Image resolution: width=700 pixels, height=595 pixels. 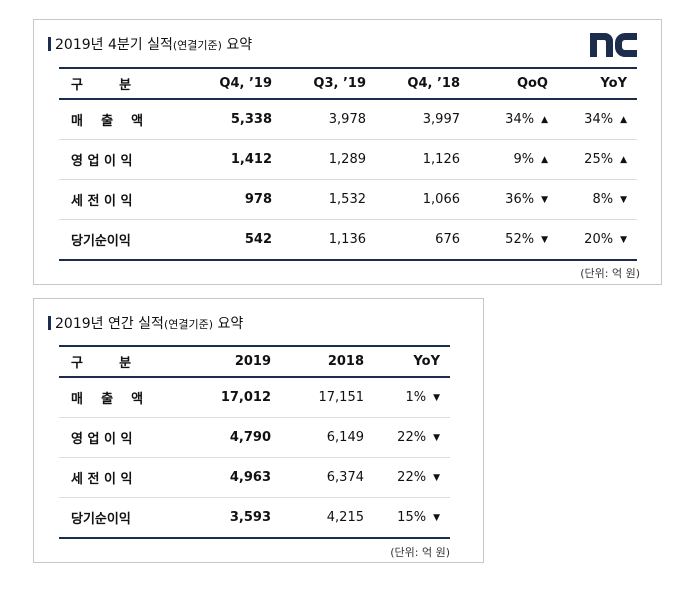 What do you see at coordinates (329, 199) in the screenshot?
I see `cell-q3-19: 1,532` at bounding box center [329, 199].